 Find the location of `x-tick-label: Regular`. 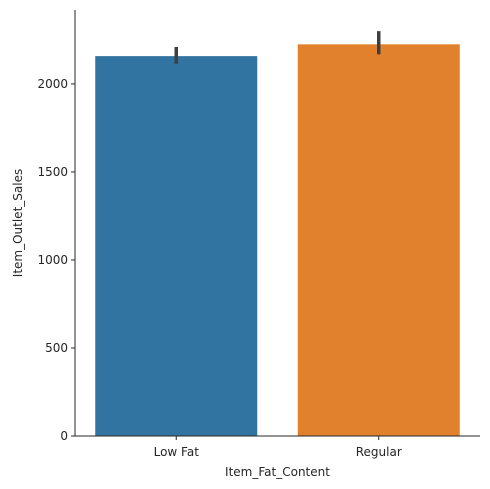

x-tick-label: Regular is located at coordinates (379, 452).